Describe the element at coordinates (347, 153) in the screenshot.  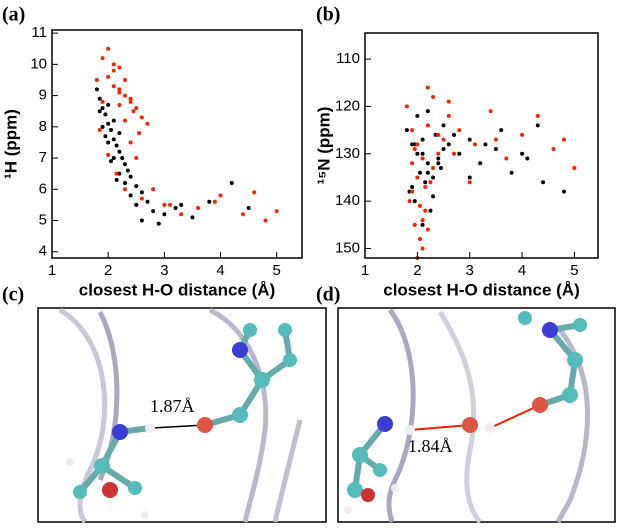
I see `y-tick-label: 130` at that location.